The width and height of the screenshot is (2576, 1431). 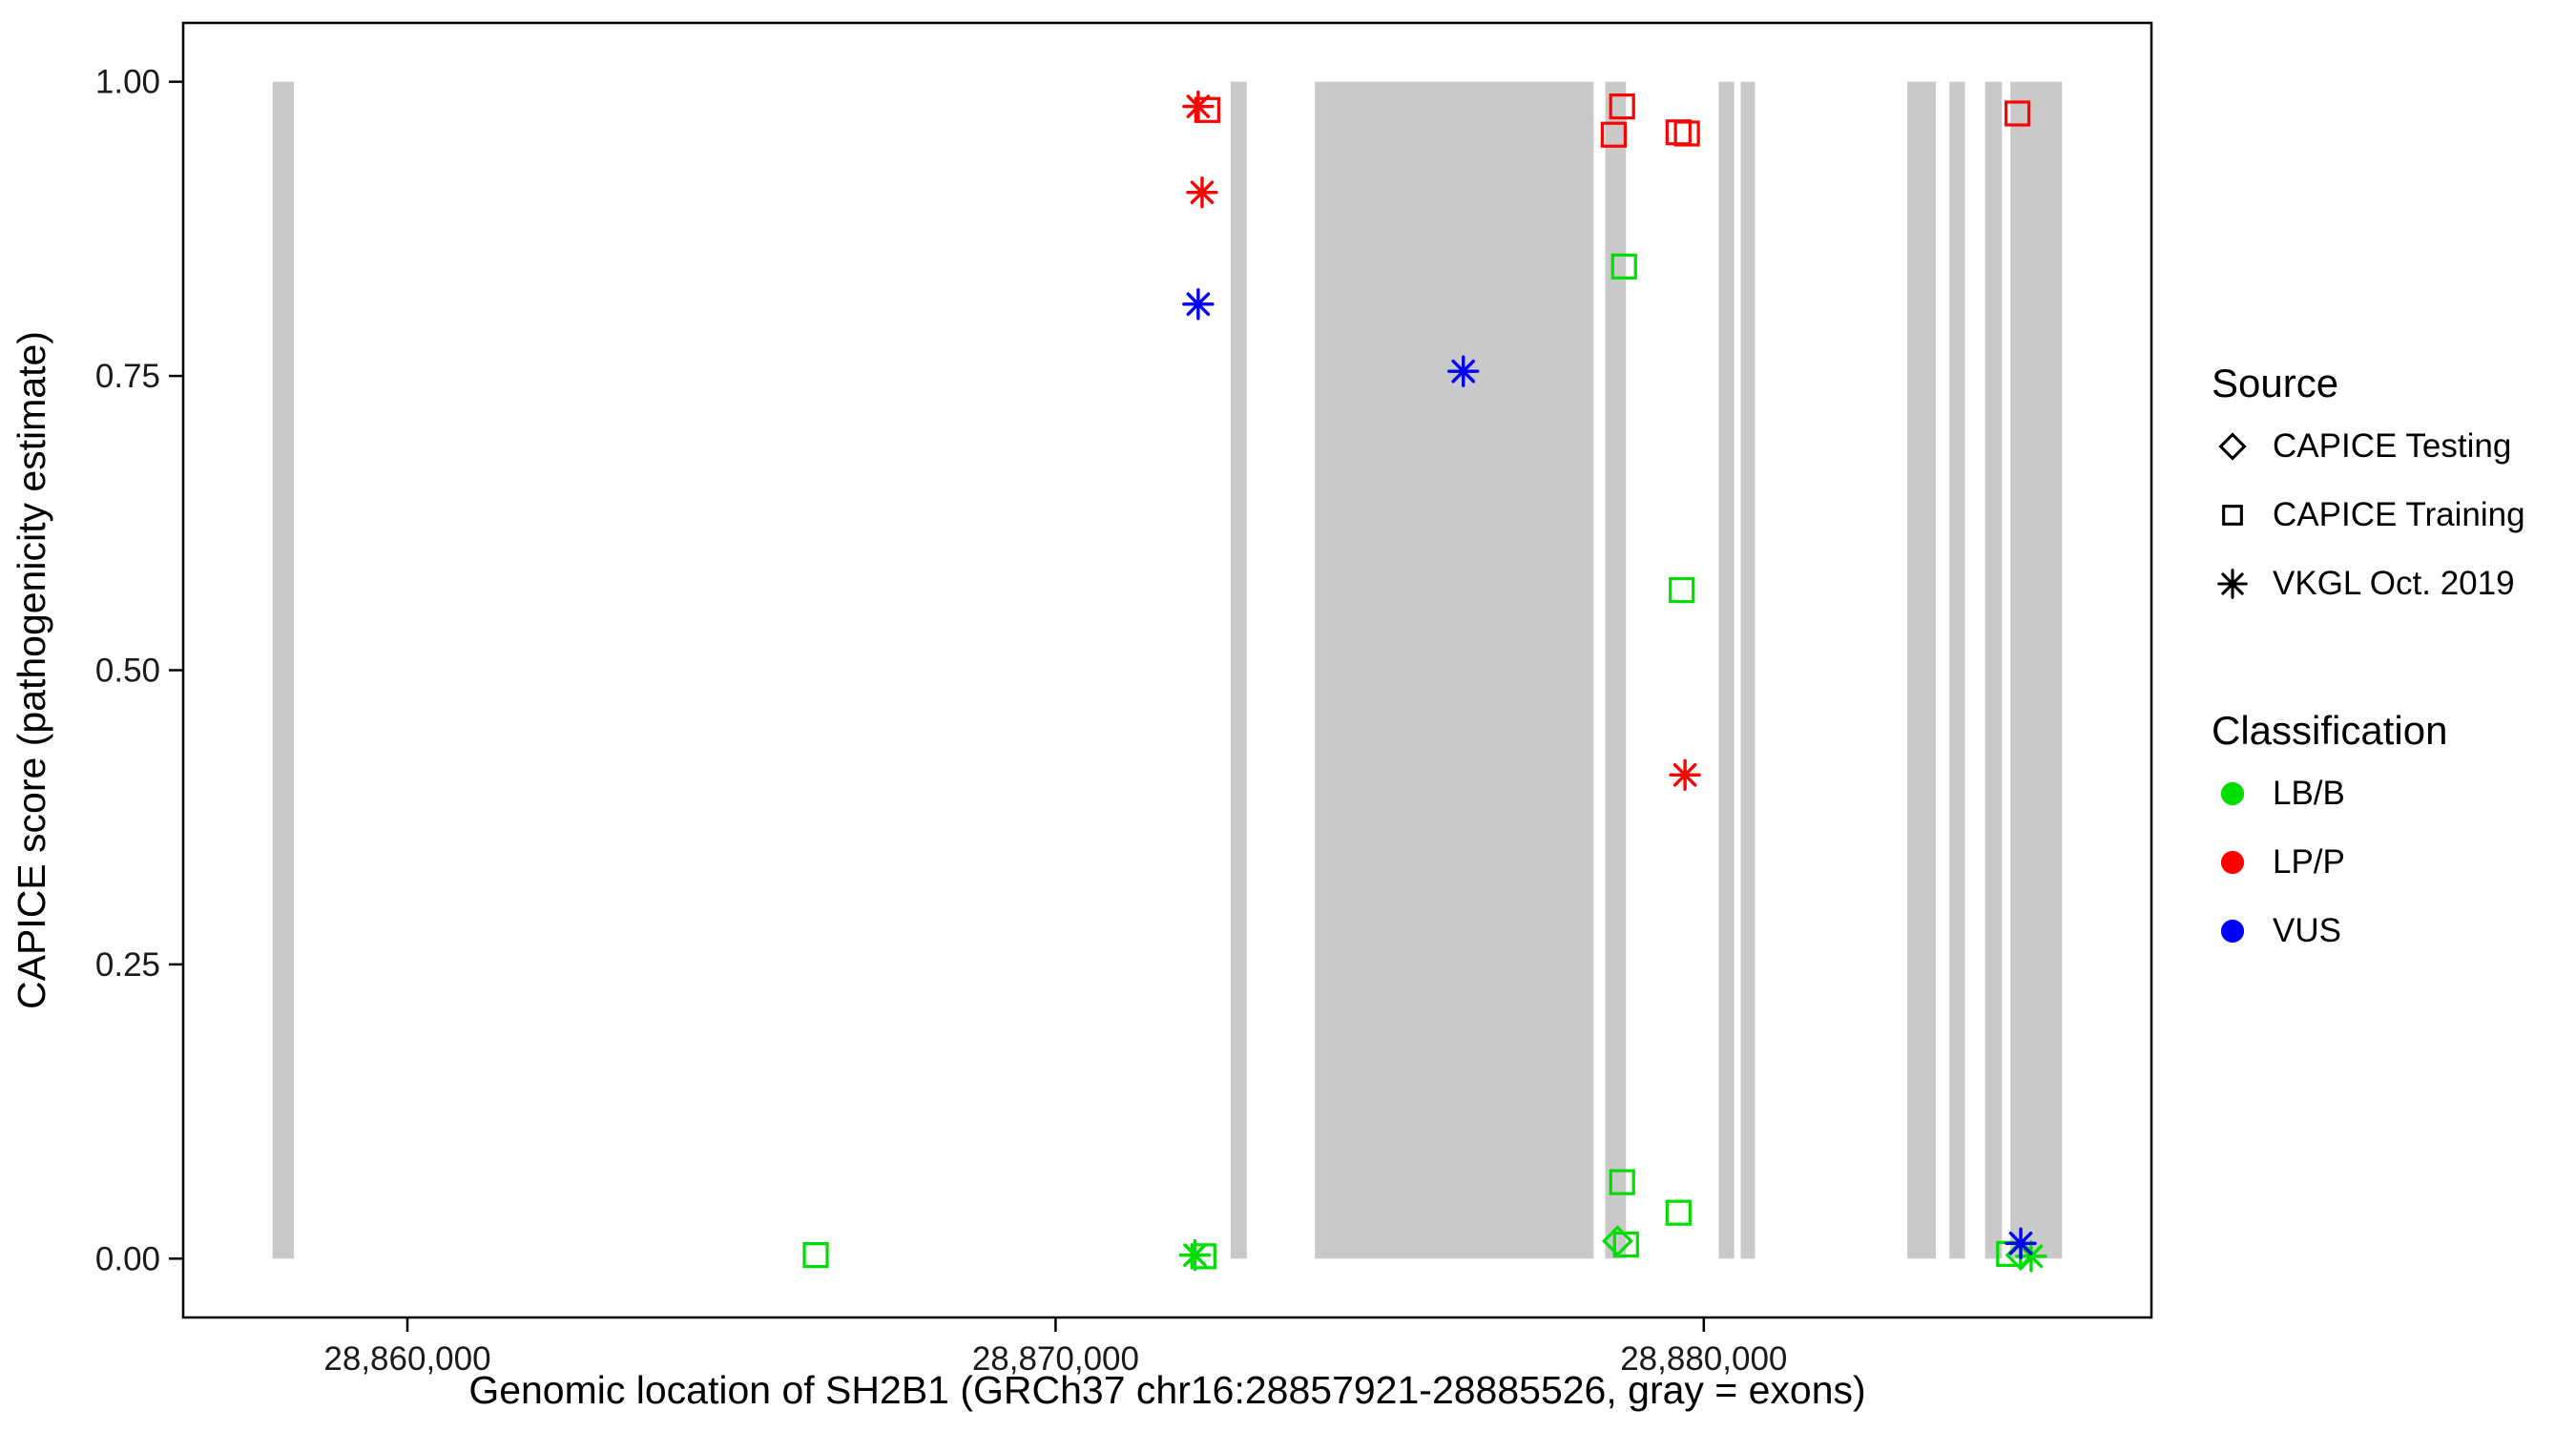 I want to click on legend-item-lbb: LB/B, so click(x=2368, y=793).